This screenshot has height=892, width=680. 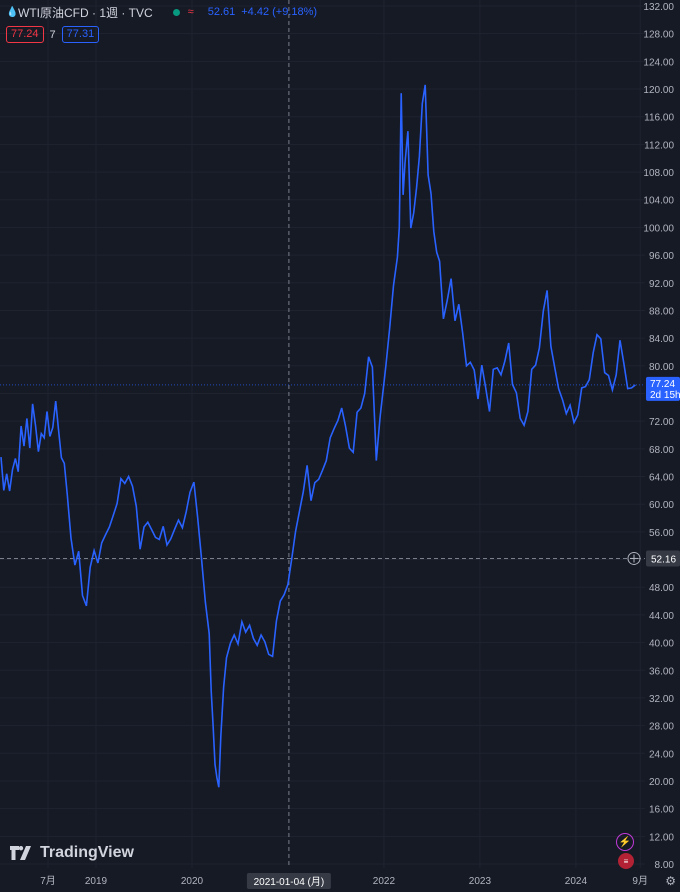 What do you see at coordinates (670, 881) in the screenshot?
I see `settings-icon: ⚙` at bounding box center [670, 881].